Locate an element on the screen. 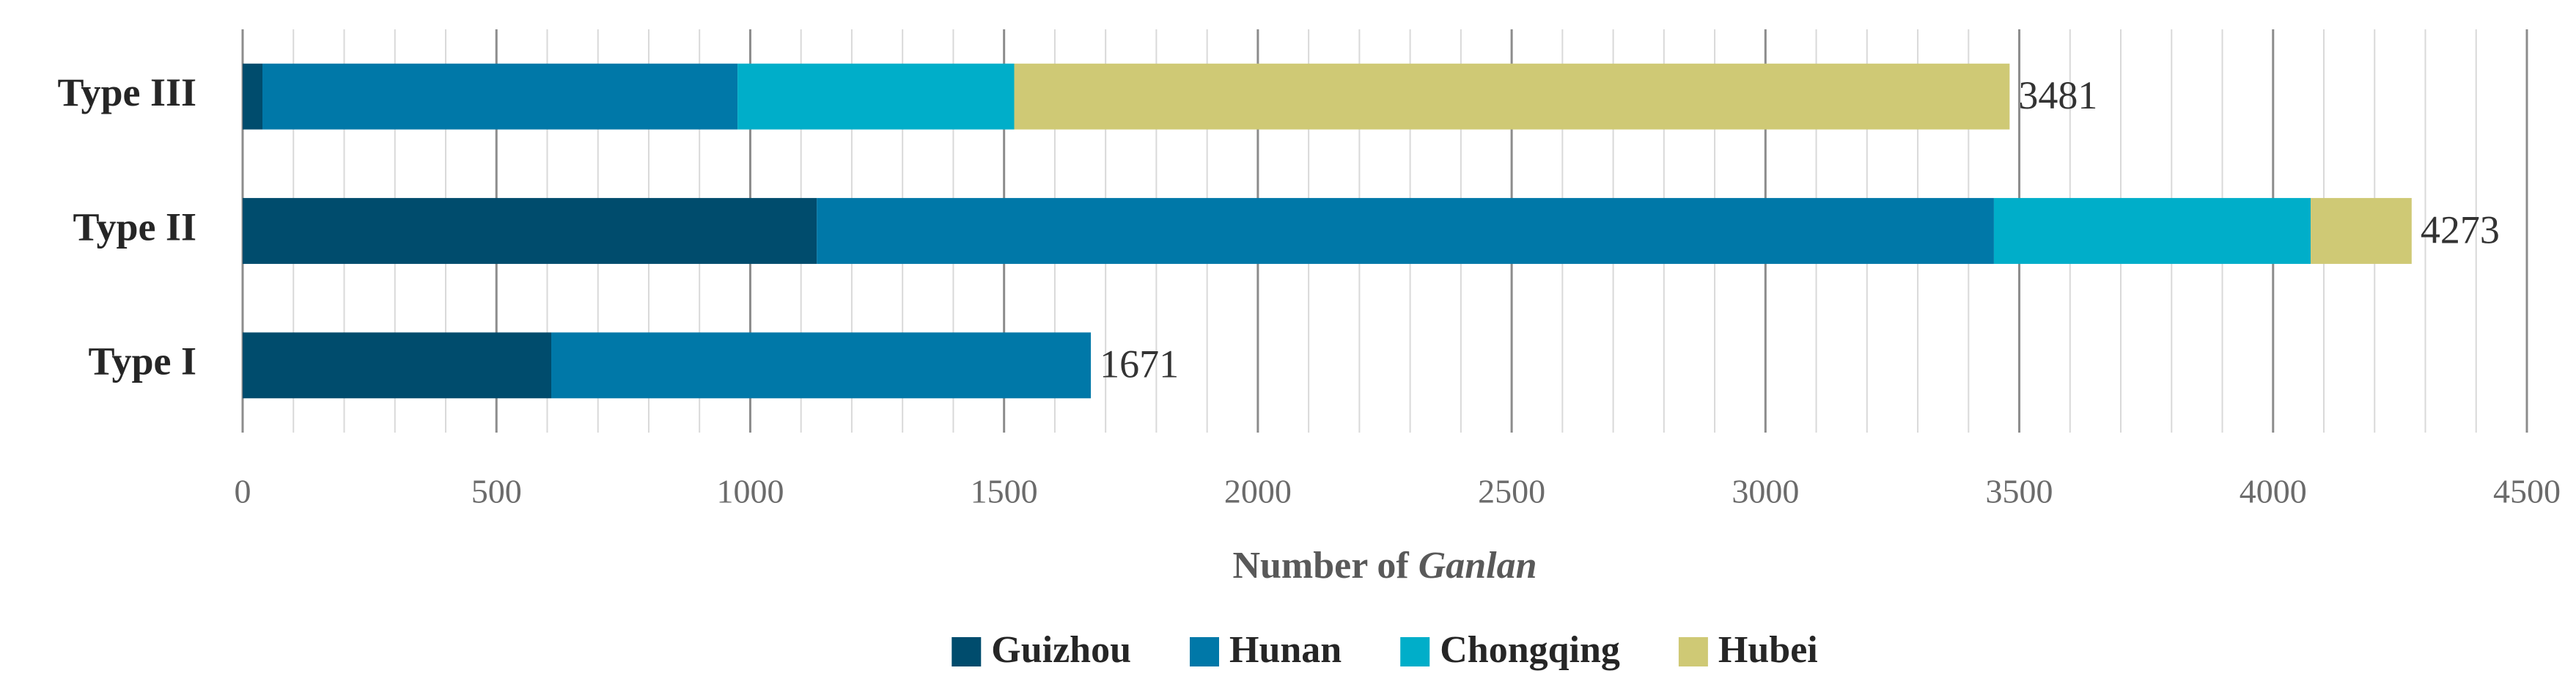  y-tick-label: Type II is located at coordinates (134, 227).